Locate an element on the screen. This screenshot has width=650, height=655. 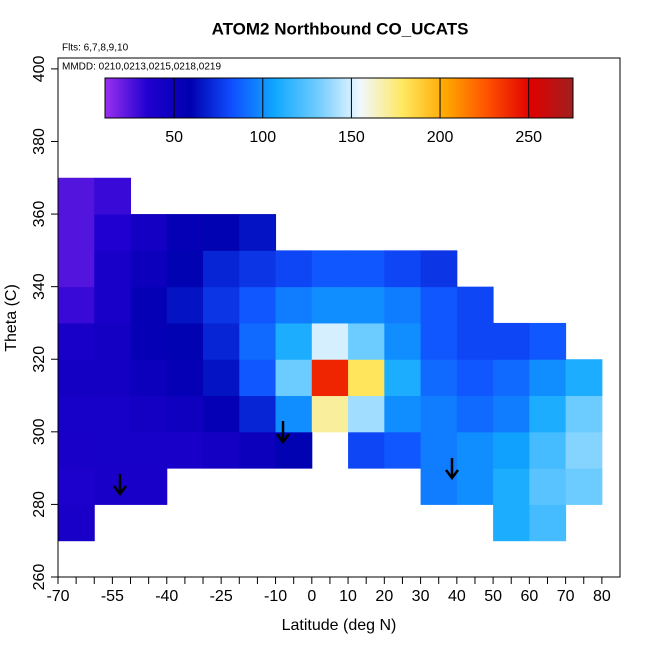
y-tick-label: 380 is located at coordinates (39, 141).